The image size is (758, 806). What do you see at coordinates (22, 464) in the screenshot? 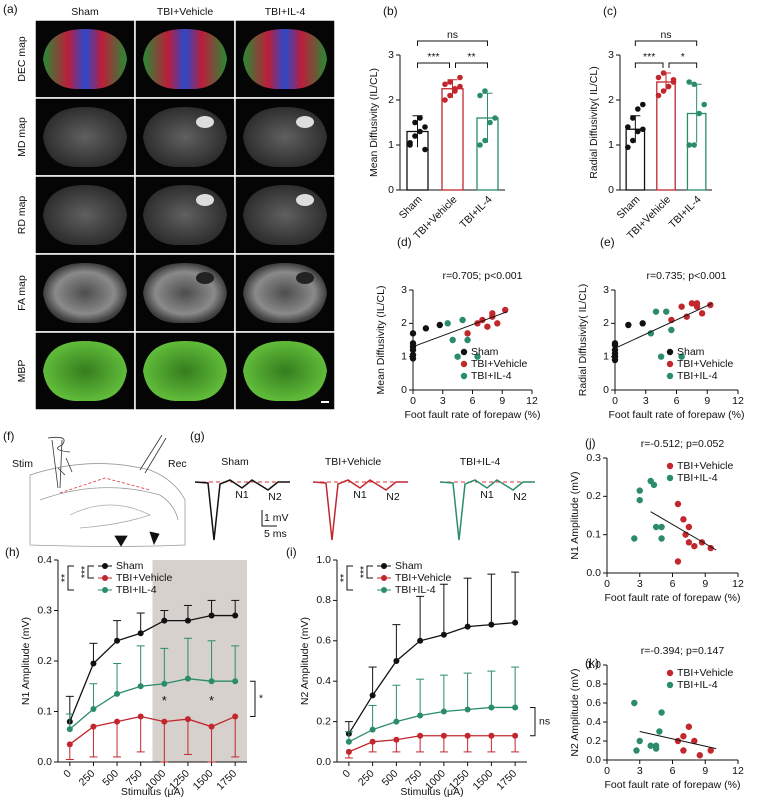
I see `stim-label: Stim` at bounding box center [22, 464].